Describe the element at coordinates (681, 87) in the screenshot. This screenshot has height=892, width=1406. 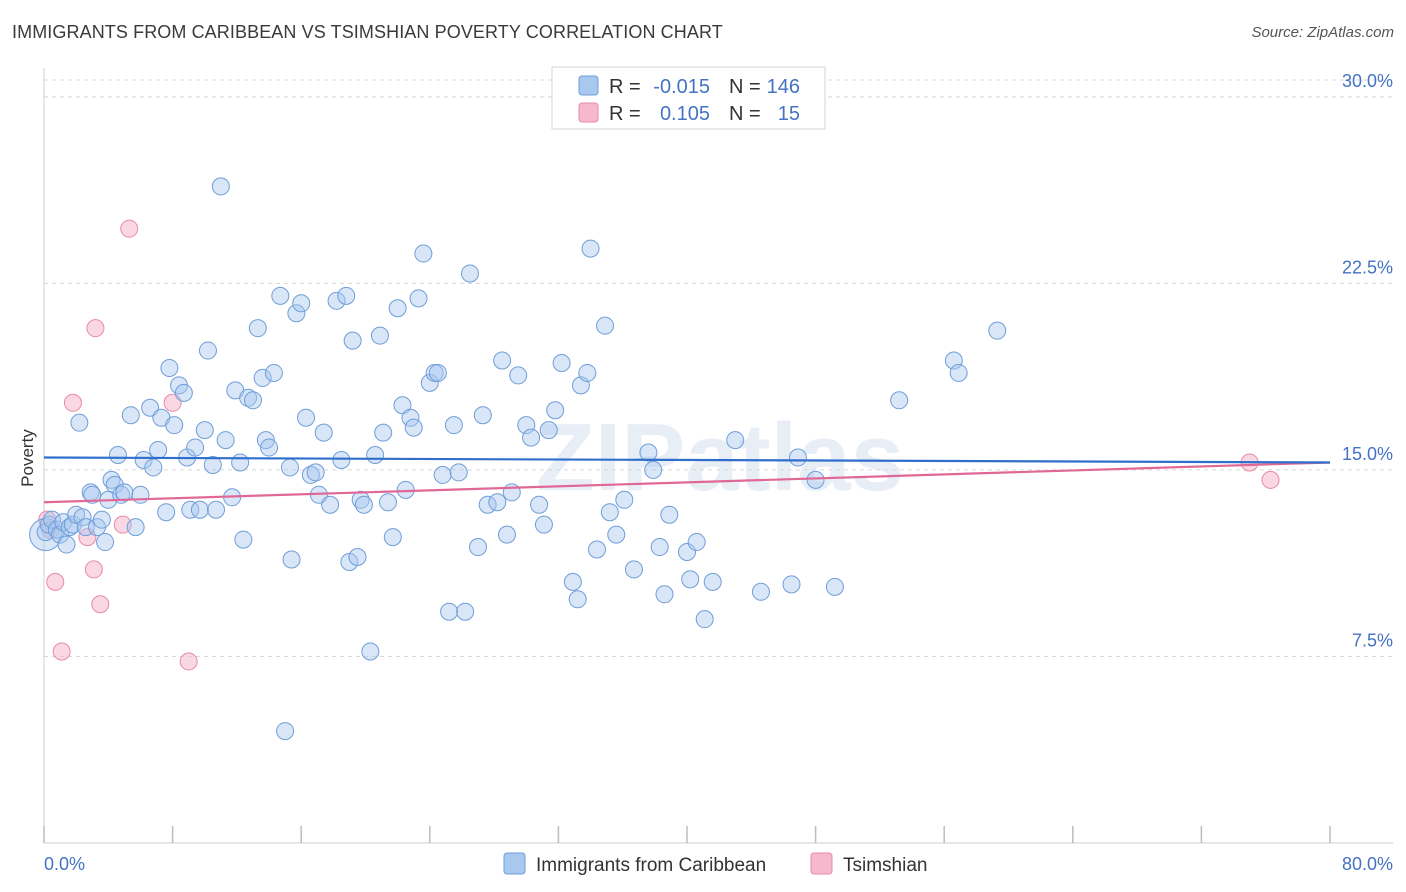
I see `legend-r-value: -0.015` at that location.